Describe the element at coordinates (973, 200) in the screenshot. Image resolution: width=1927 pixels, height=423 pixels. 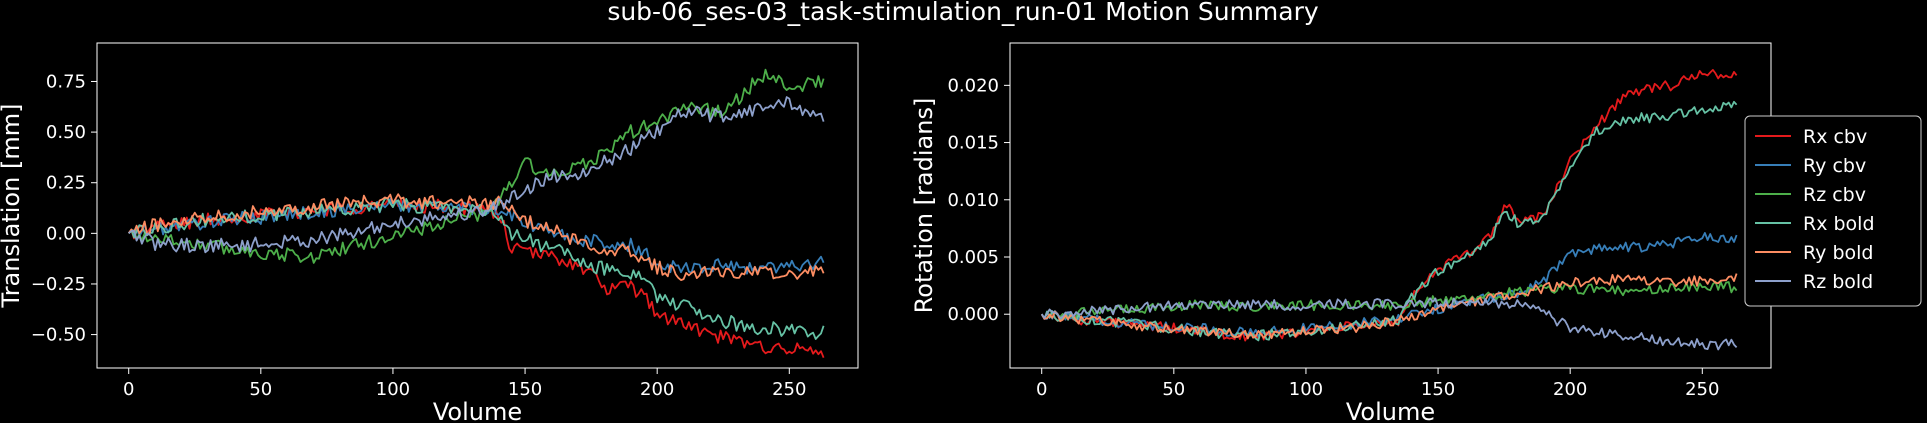
I see `y-tick-label: 0.010` at that location.